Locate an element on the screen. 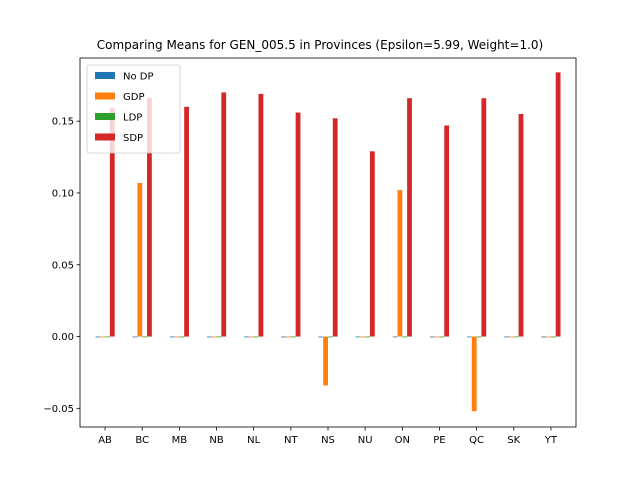  bar-gdp-nu is located at coordinates (363, 337).